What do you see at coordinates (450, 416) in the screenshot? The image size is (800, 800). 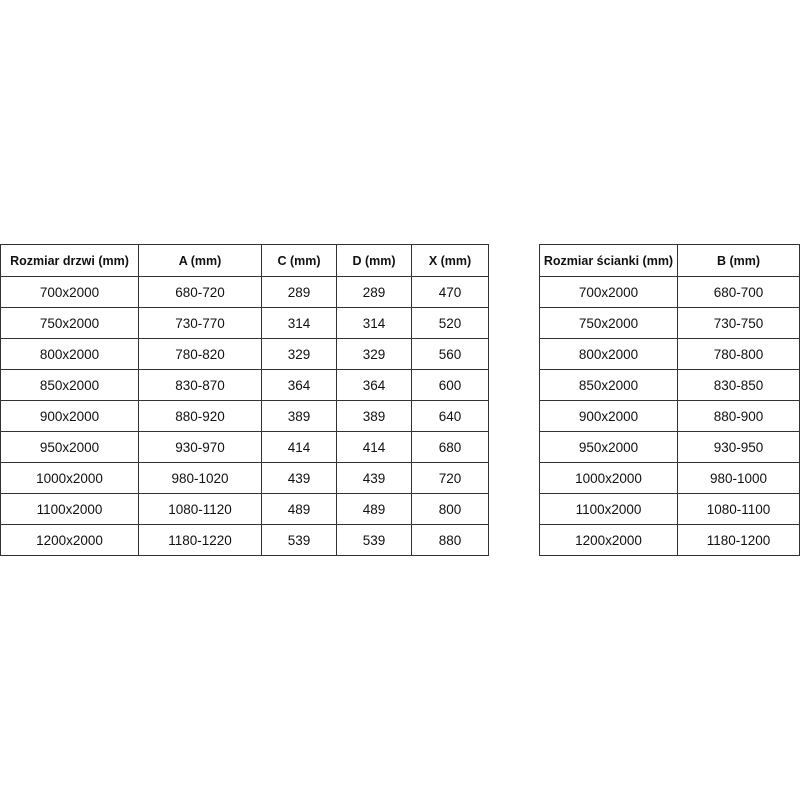 I see `table-cell: 640` at bounding box center [450, 416].